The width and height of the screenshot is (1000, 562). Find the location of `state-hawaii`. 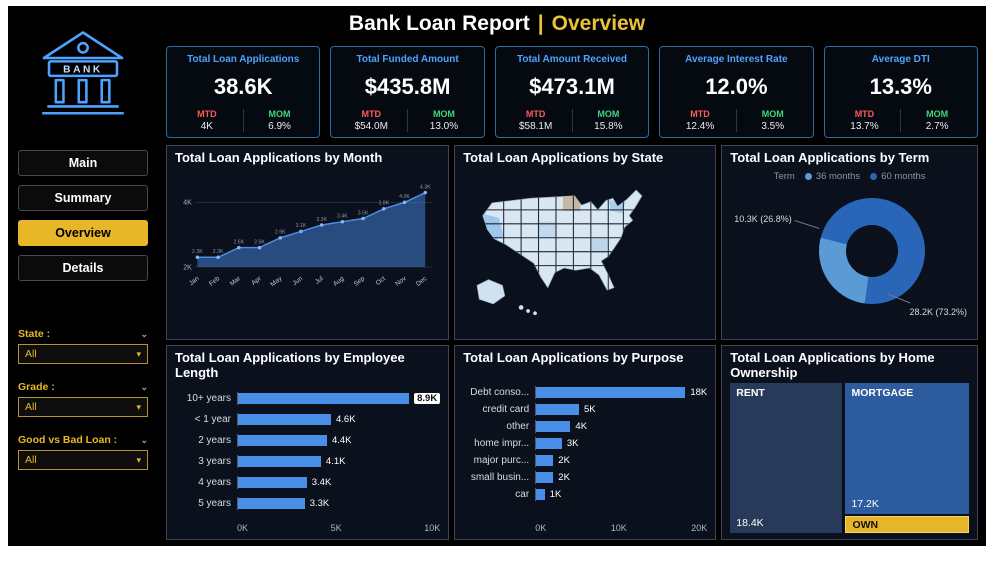

state-hawaii is located at coordinates (528, 310).